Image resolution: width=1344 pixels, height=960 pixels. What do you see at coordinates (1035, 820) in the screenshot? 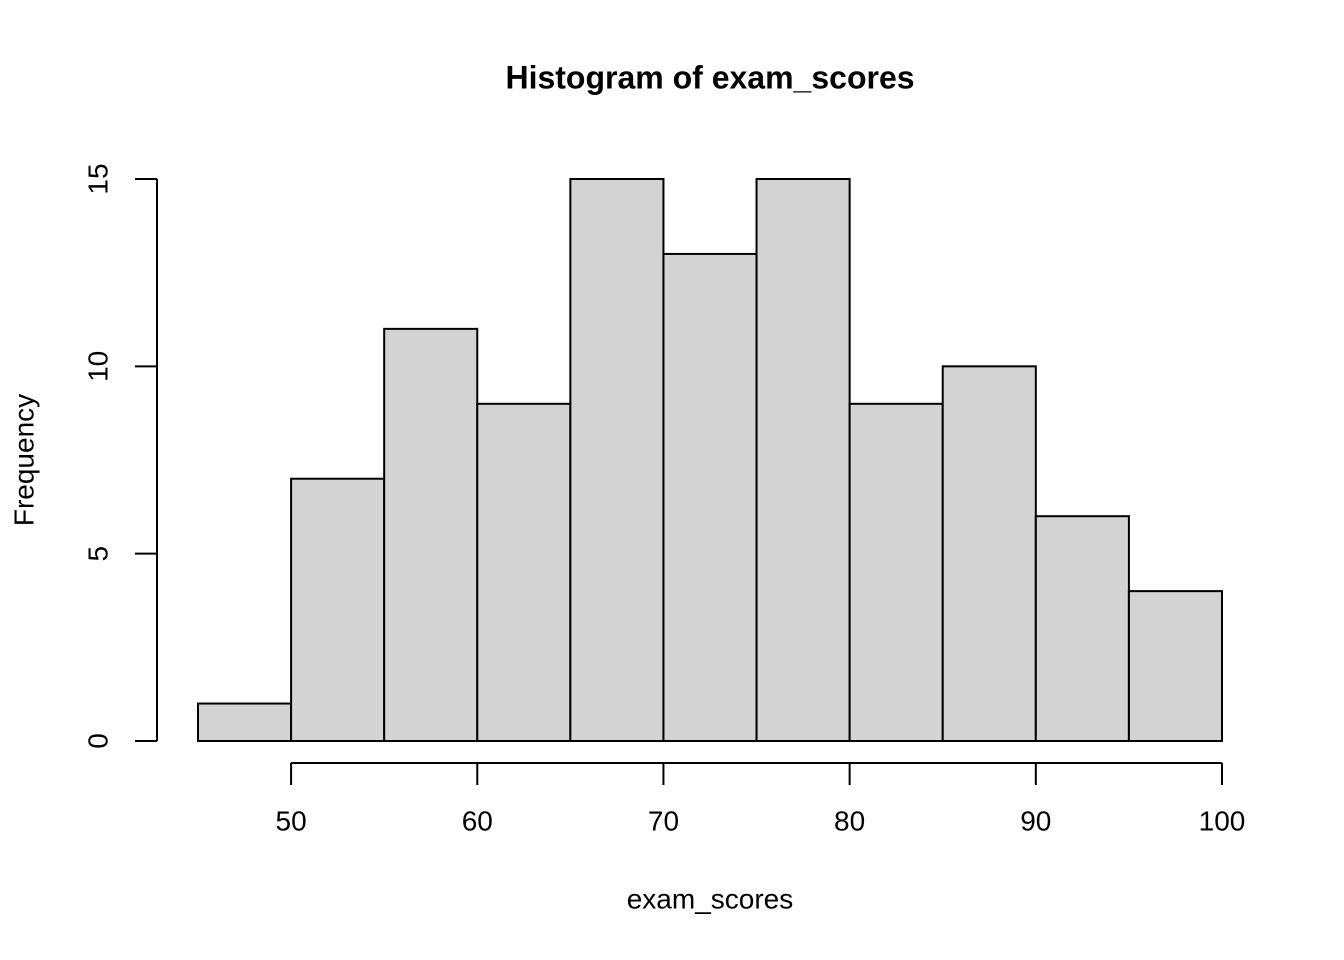
I see `x-tick-label: 90` at bounding box center [1035, 820].